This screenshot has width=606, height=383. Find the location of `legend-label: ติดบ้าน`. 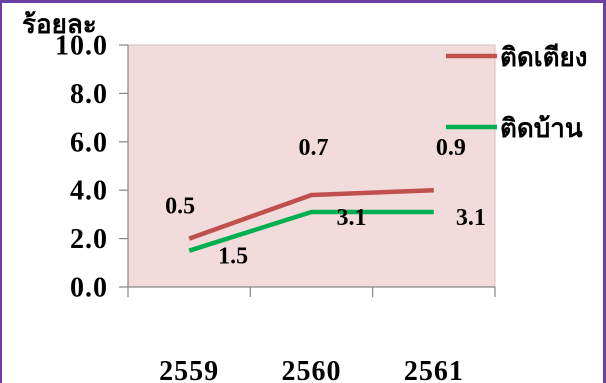

legend-label: ติดบ้าน is located at coordinates (541, 129).